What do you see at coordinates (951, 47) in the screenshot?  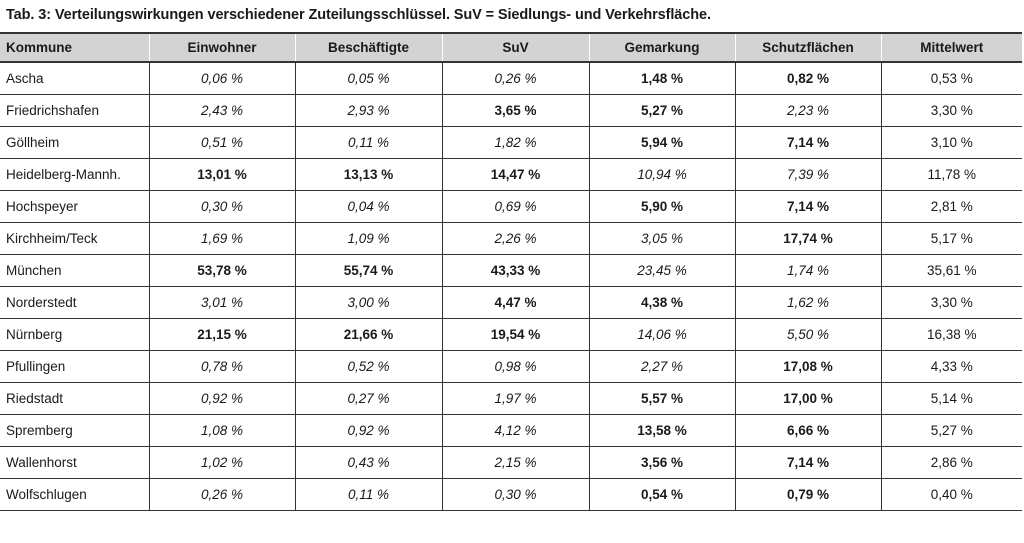 I see `column-header-mittelwert: Mittelwert` at bounding box center [951, 47].